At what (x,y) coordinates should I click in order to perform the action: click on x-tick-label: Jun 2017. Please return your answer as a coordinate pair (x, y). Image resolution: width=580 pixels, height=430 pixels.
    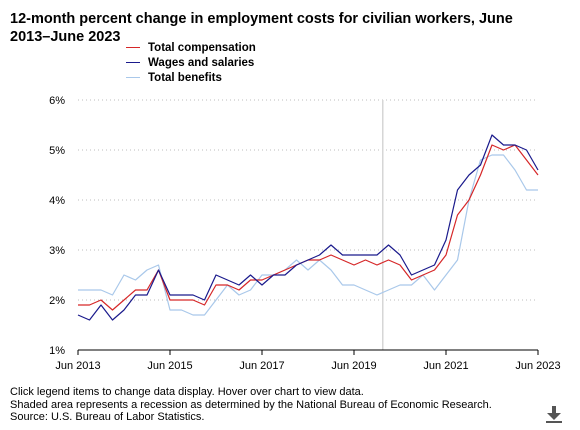
    Looking at the image, I should click on (261, 366).